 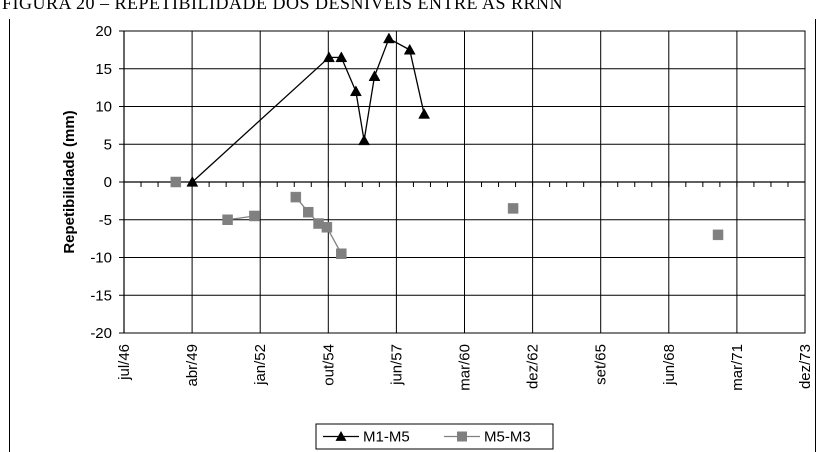 I want to click on x-tick-label: jun/57, so click(x=396, y=365).